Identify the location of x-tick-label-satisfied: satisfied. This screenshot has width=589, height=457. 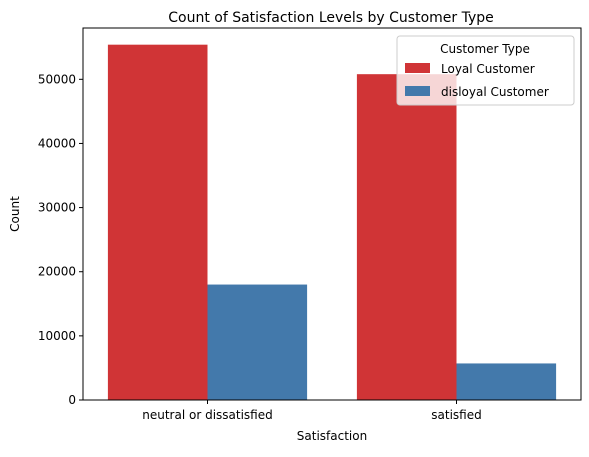
(456, 415).